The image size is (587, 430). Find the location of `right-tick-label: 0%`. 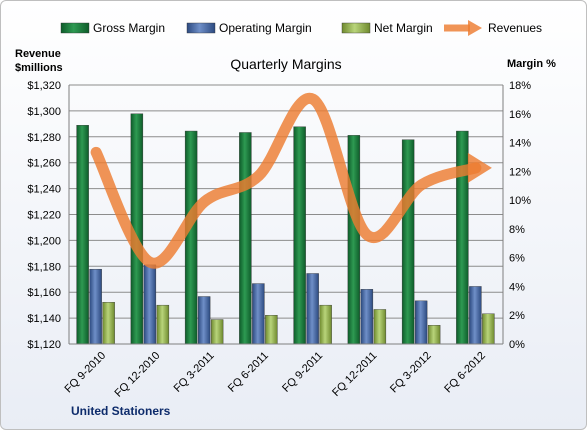

right-tick-label: 0% is located at coordinates (517, 345).